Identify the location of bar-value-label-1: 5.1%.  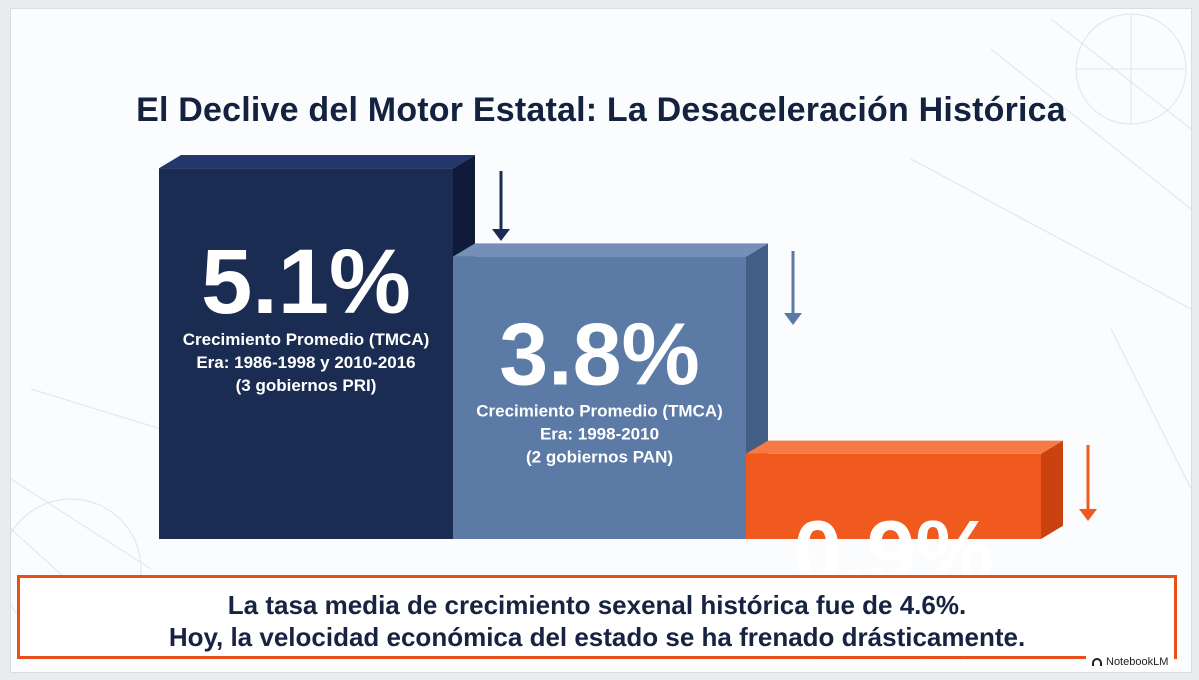
(306, 282).